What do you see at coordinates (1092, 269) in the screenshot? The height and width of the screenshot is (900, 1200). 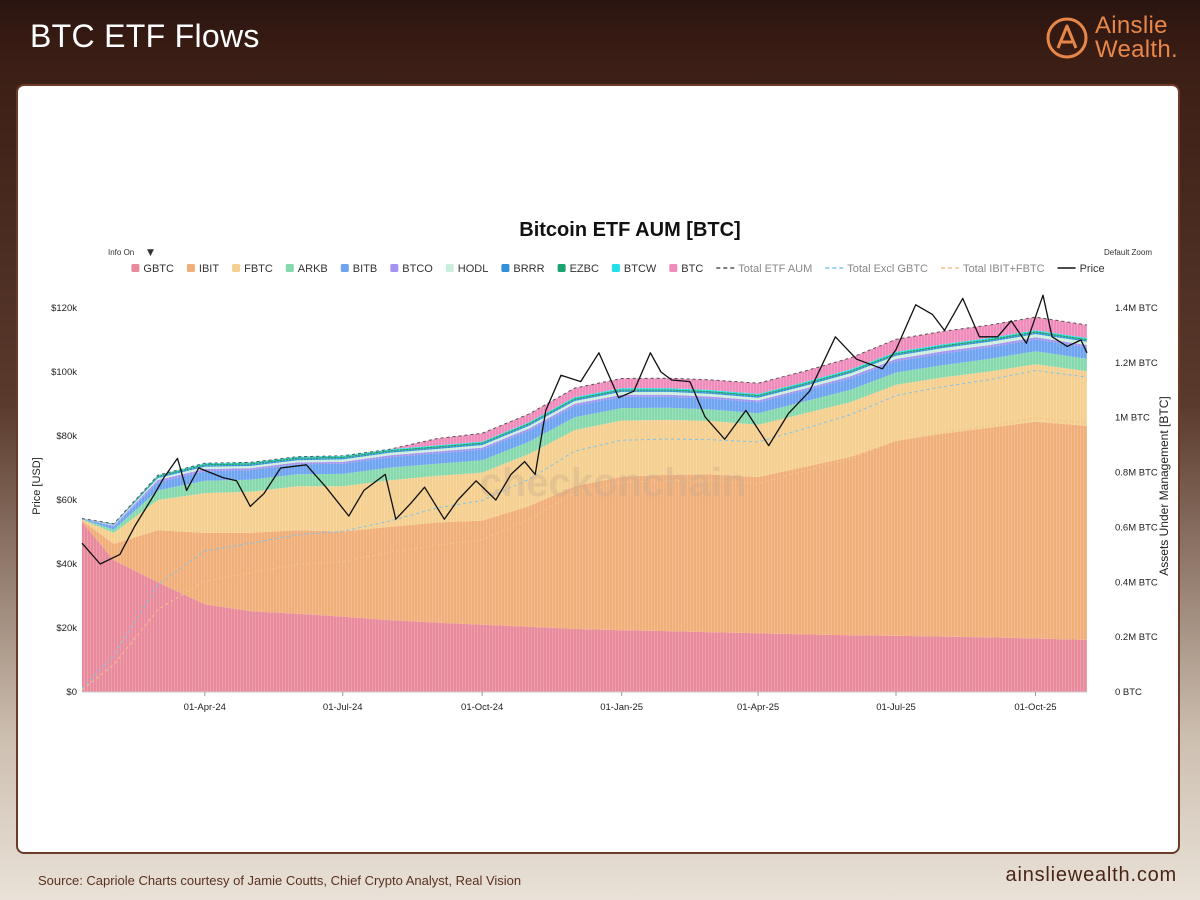 I see `legend-label: Price` at bounding box center [1092, 269].